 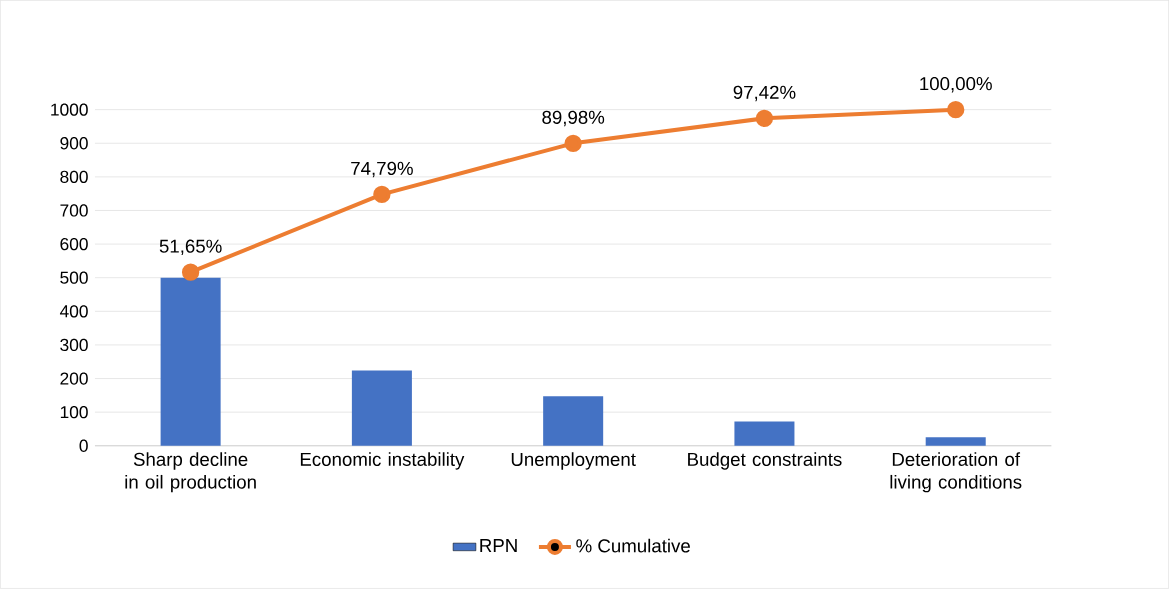 I want to click on y-tick-label: 800, so click(x=74, y=177).